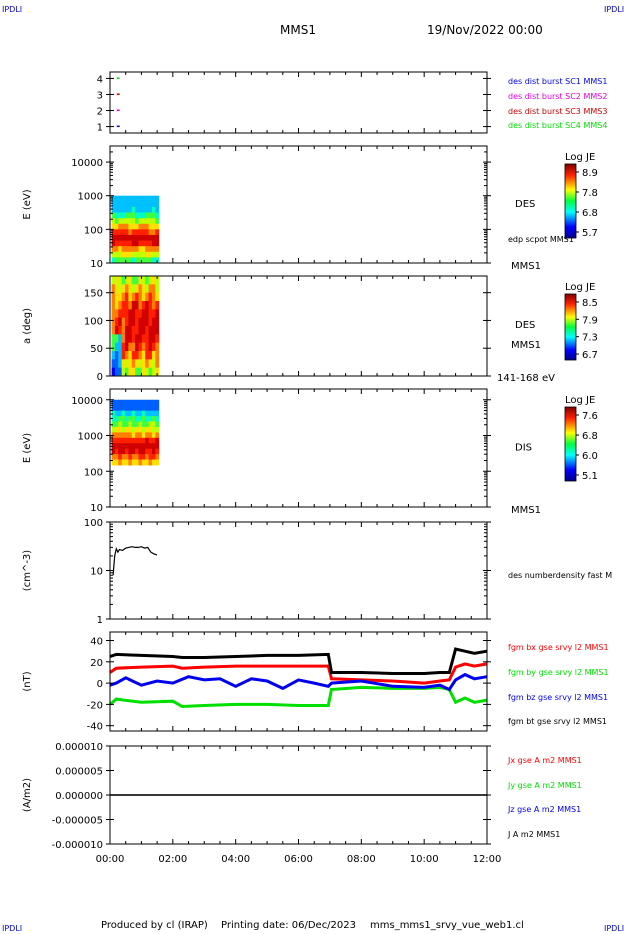 Image resolution: width=630 pixels, height=934 pixels. I want to click on y-tick-label: 3, so click(100, 95).